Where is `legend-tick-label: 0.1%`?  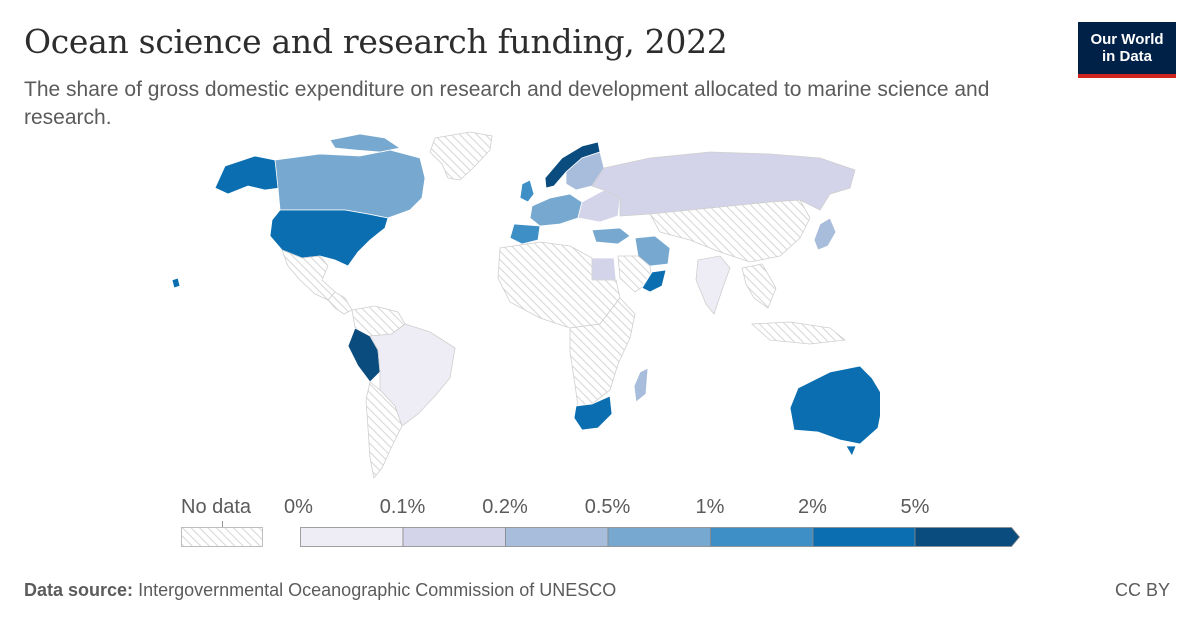
legend-tick-label: 0.1% is located at coordinates (402, 507).